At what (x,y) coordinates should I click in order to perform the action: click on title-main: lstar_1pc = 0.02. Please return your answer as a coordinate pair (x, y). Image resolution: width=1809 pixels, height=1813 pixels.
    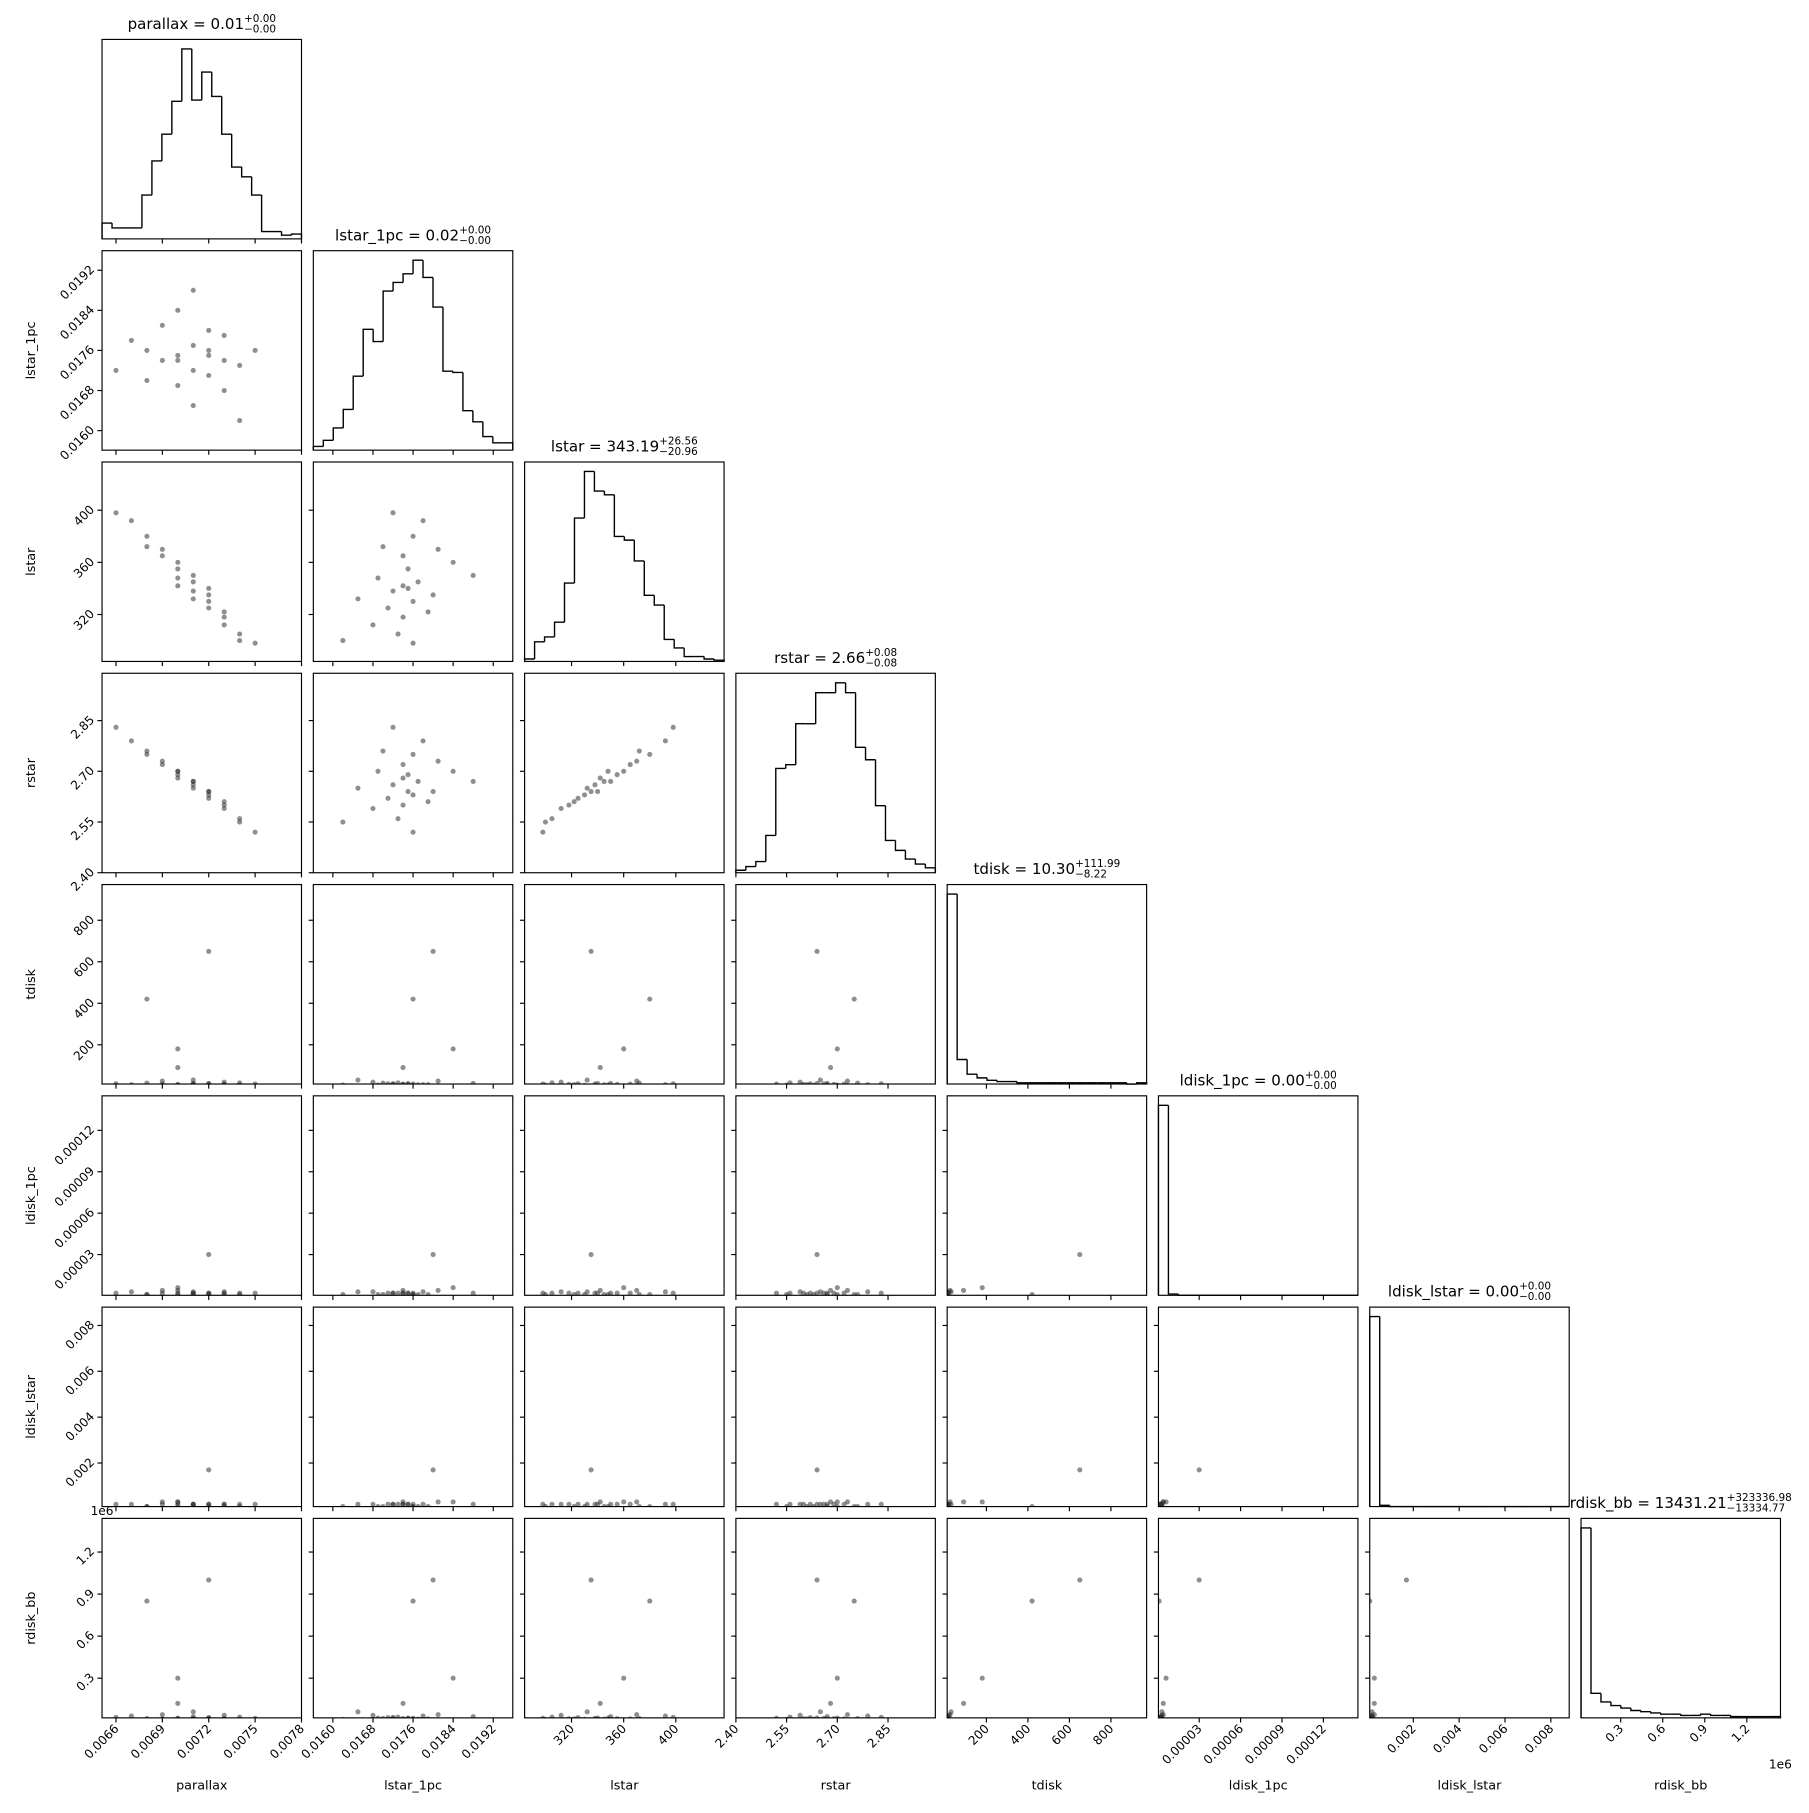
    Looking at the image, I should click on (397, 235).